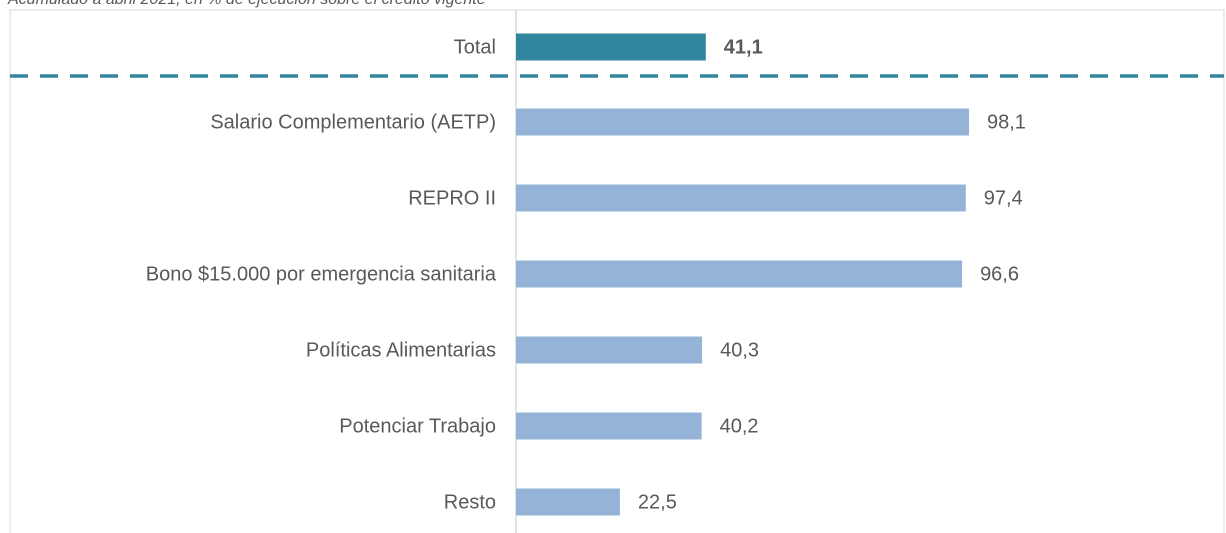 The width and height of the screenshot is (1226, 533). I want to click on value-label: 40,2, so click(739, 426).